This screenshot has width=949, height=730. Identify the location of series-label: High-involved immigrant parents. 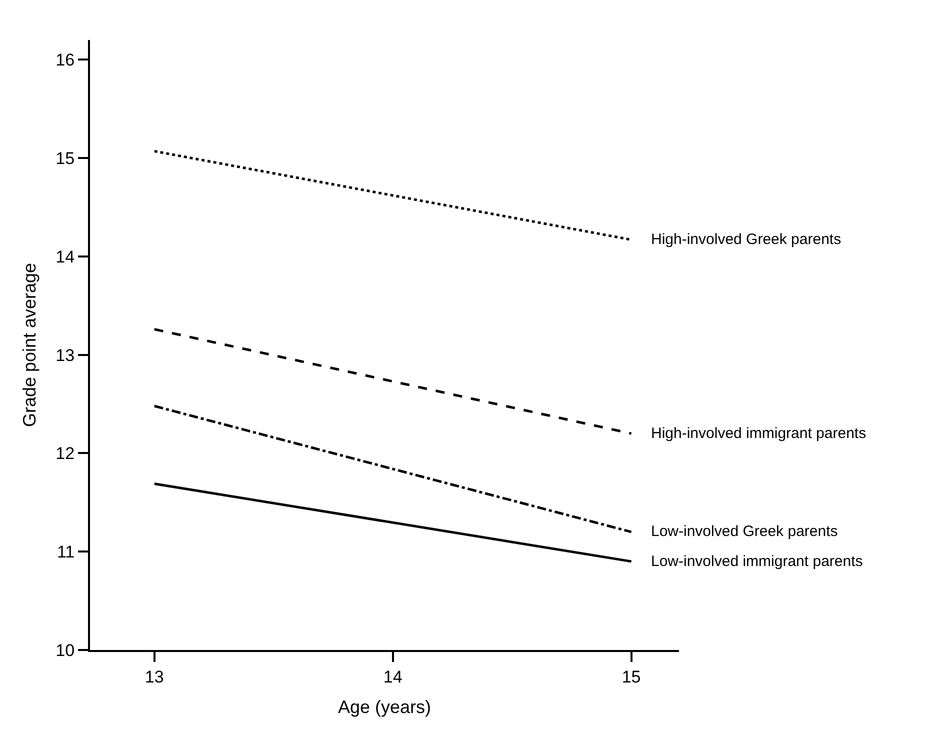
(758, 433).